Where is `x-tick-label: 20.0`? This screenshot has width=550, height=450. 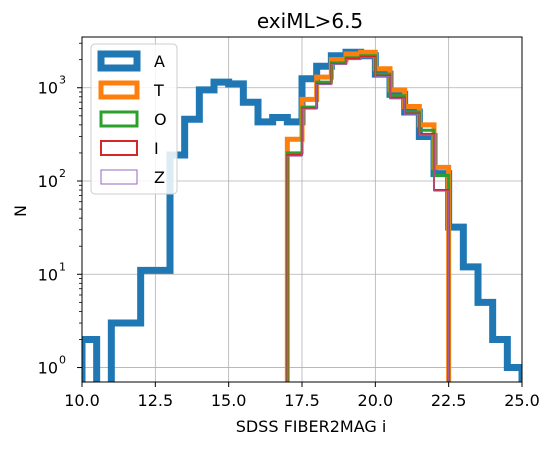
x-tick-label: 20.0 is located at coordinates (376, 400).